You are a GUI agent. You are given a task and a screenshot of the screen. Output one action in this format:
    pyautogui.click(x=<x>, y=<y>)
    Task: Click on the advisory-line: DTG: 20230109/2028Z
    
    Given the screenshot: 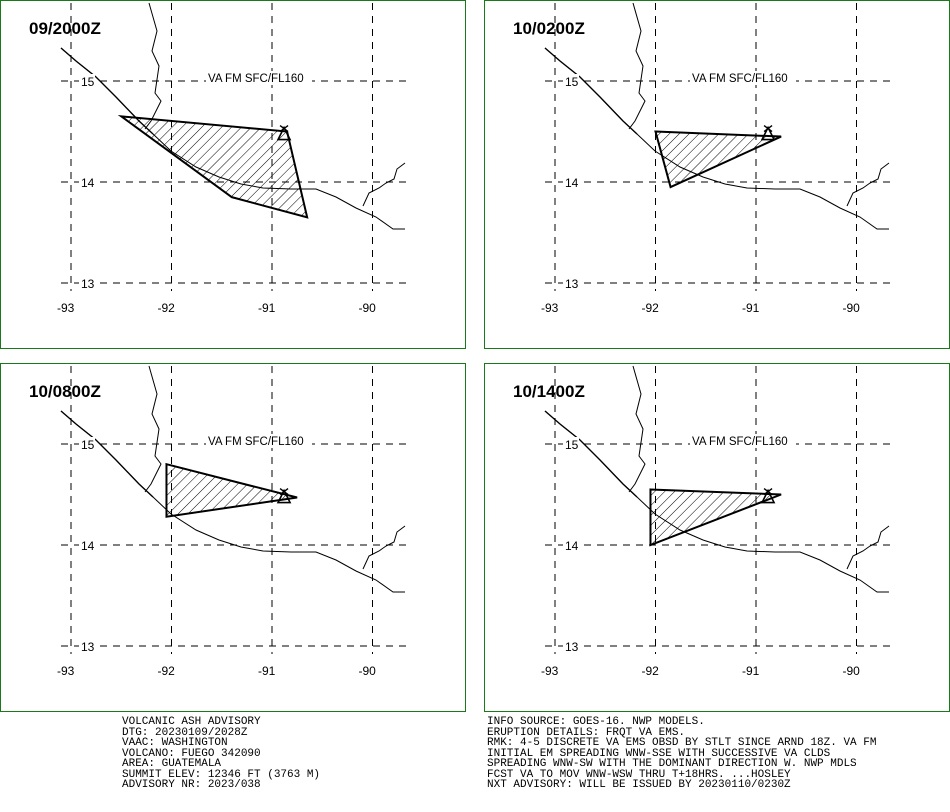 What is the action you would take?
    pyautogui.click(x=185, y=732)
    